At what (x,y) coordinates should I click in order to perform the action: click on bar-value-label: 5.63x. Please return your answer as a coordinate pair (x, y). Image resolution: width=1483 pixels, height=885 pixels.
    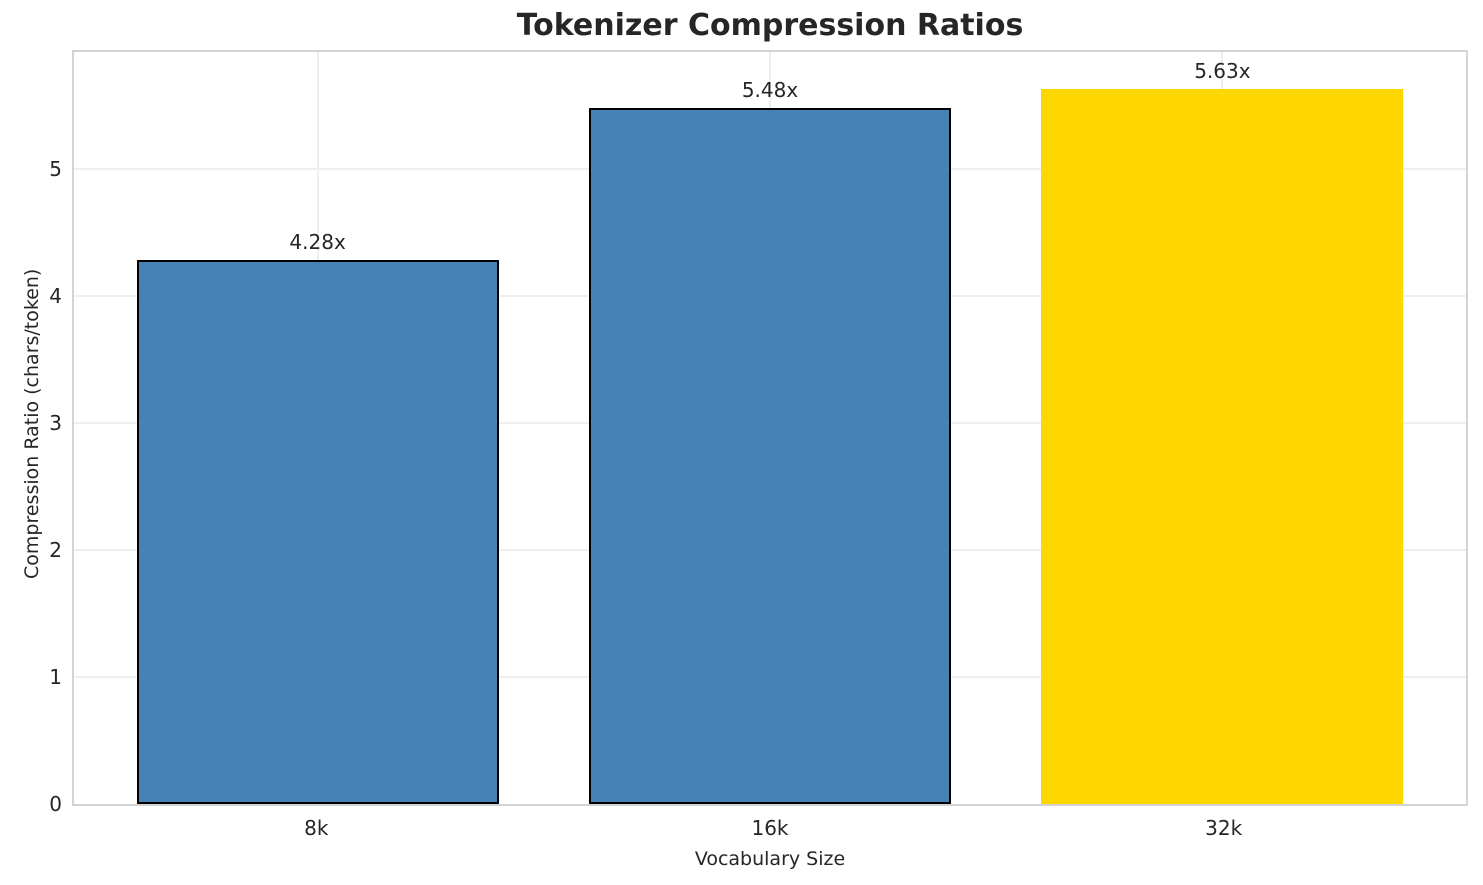
    Looking at the image, I should click on (1222, 70).